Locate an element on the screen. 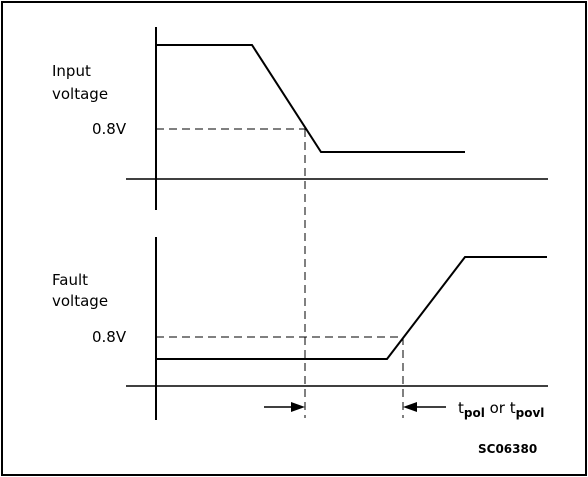  timing-arrow-left-head is located at coordinates (298, 407).